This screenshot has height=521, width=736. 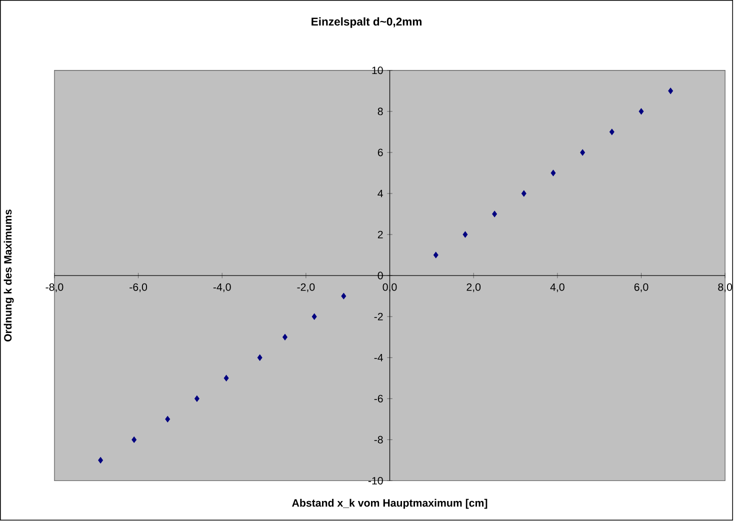 I want to click on x-tick-label: -4,0, so click(x=222, y=288).